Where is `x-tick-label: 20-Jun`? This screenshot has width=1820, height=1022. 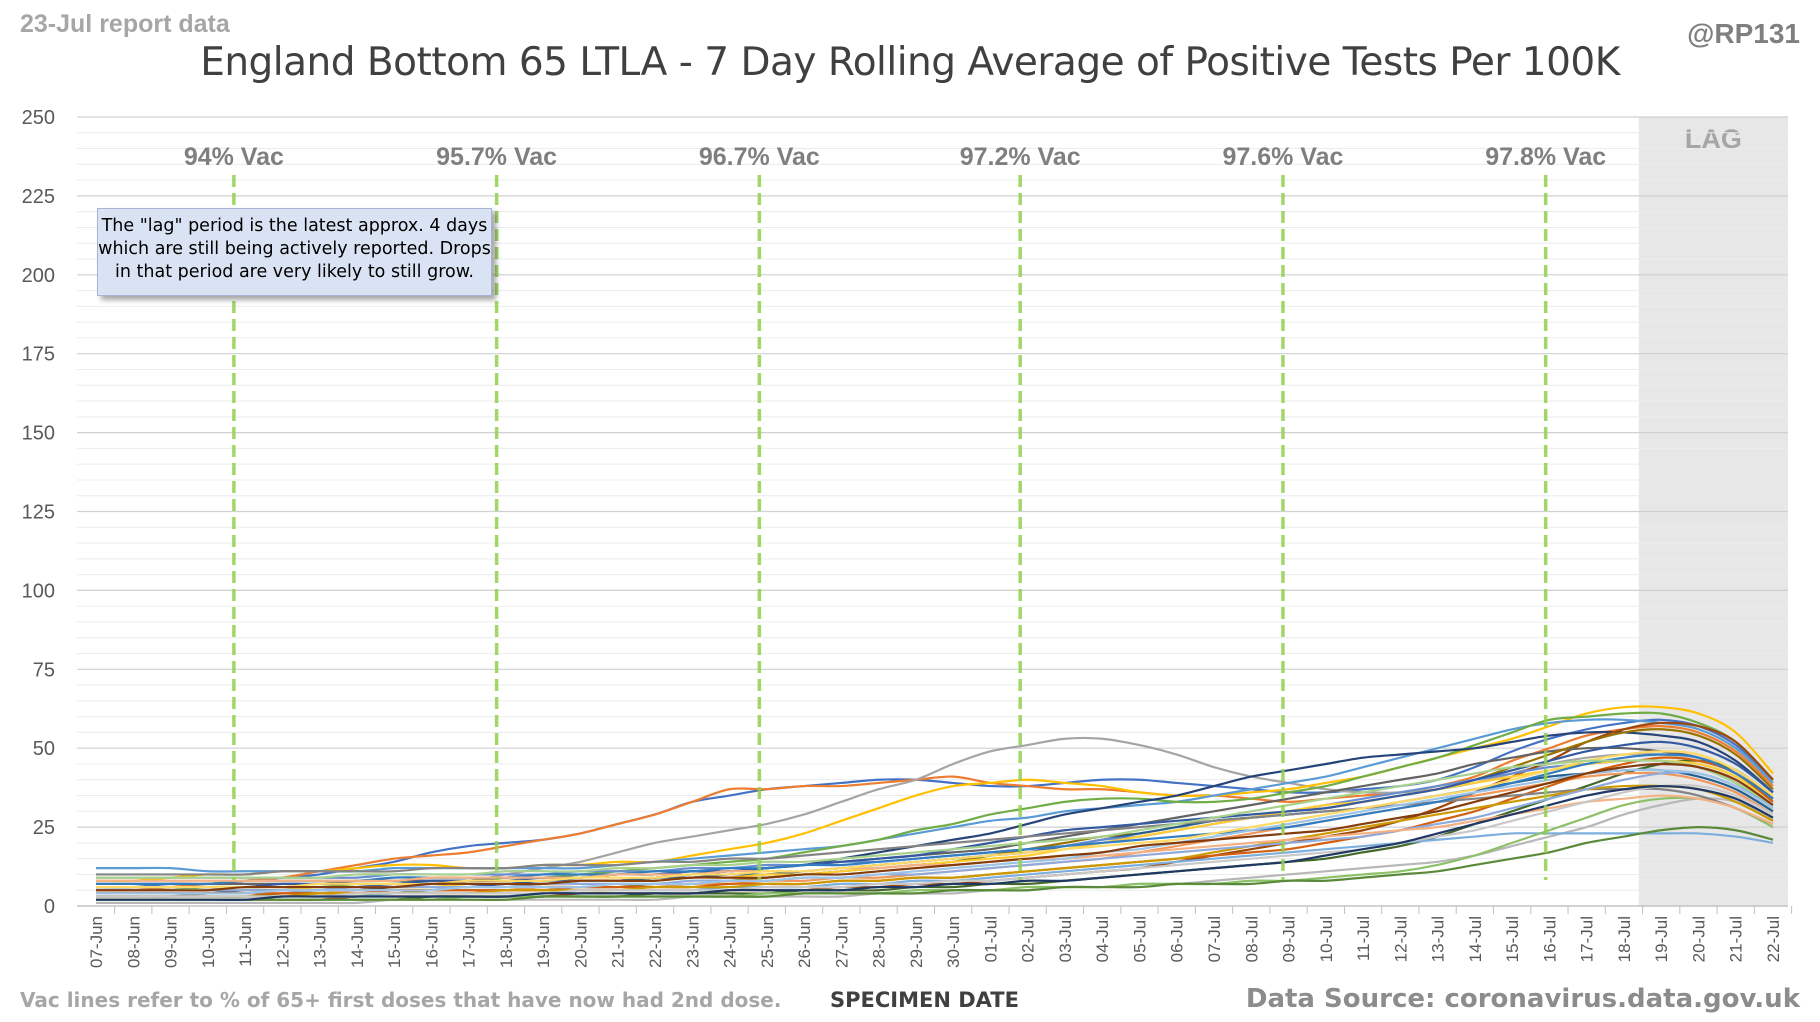
x-tick-label: 20-Jun is located at coordinates (580, 942).